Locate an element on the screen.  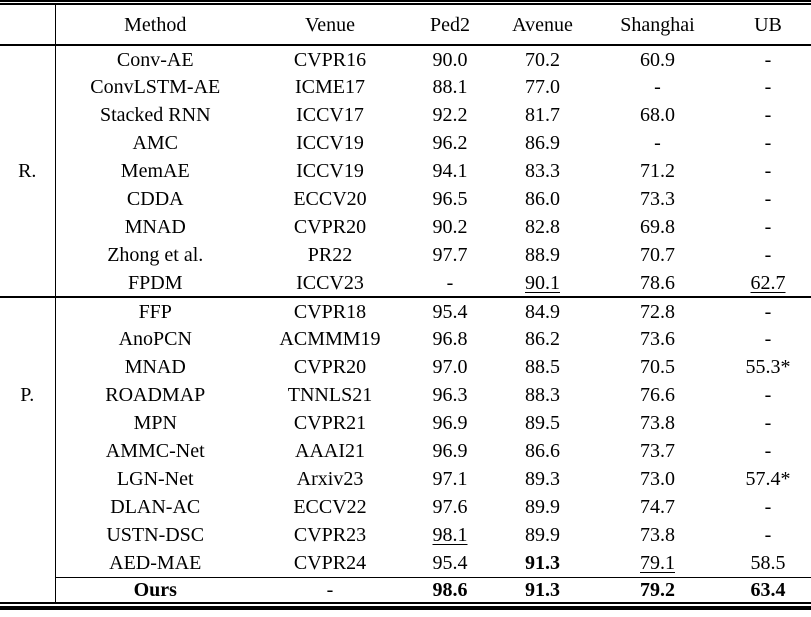
cell-value: 91.3 is located at coordinates (542, 589).